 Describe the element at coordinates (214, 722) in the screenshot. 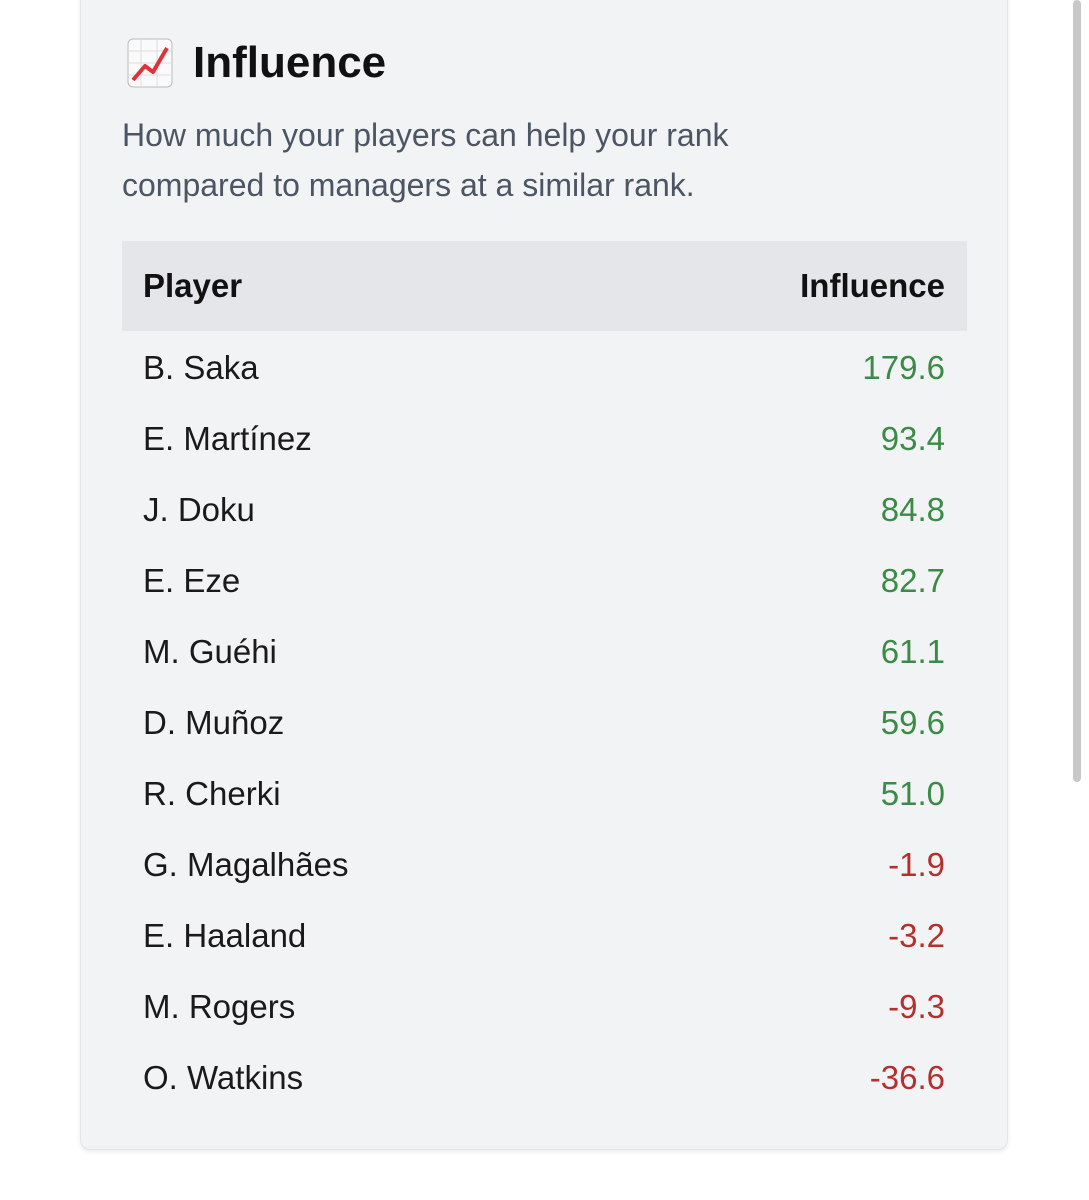

I see `player-name: D. Muñoz` at that location.